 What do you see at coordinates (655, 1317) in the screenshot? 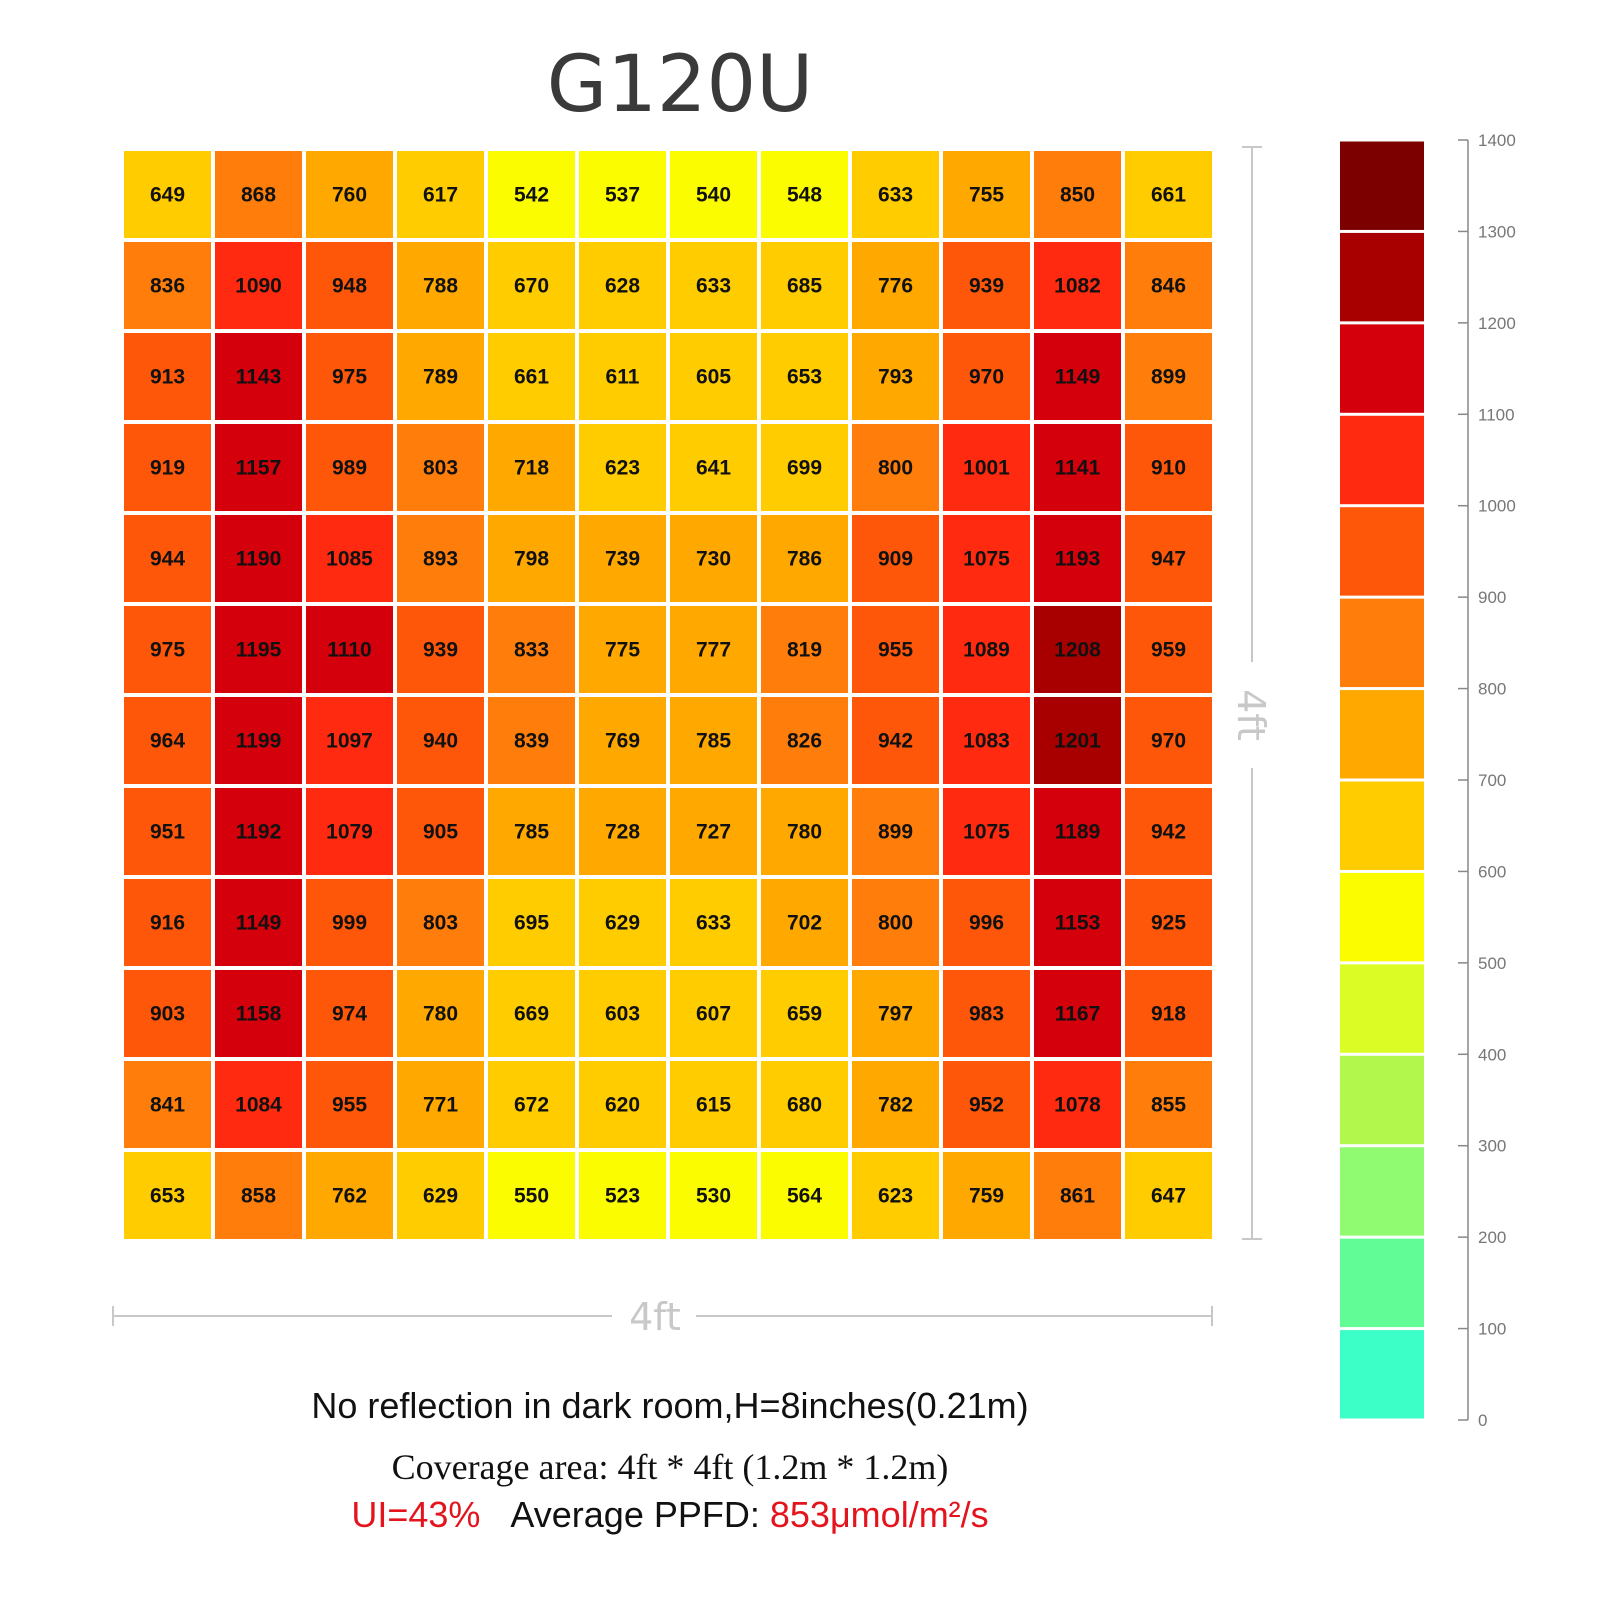
I see `width-dimension-label: 4ft` at bounding box center [655, 1317].